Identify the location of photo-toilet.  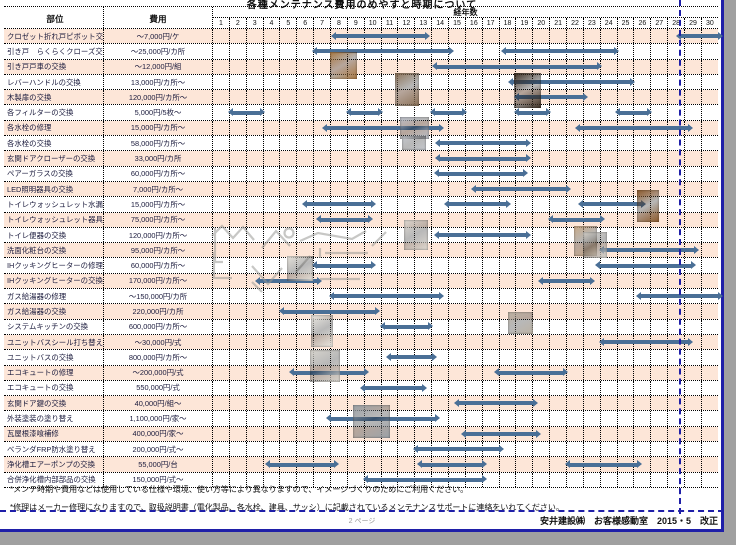
(416, 235).